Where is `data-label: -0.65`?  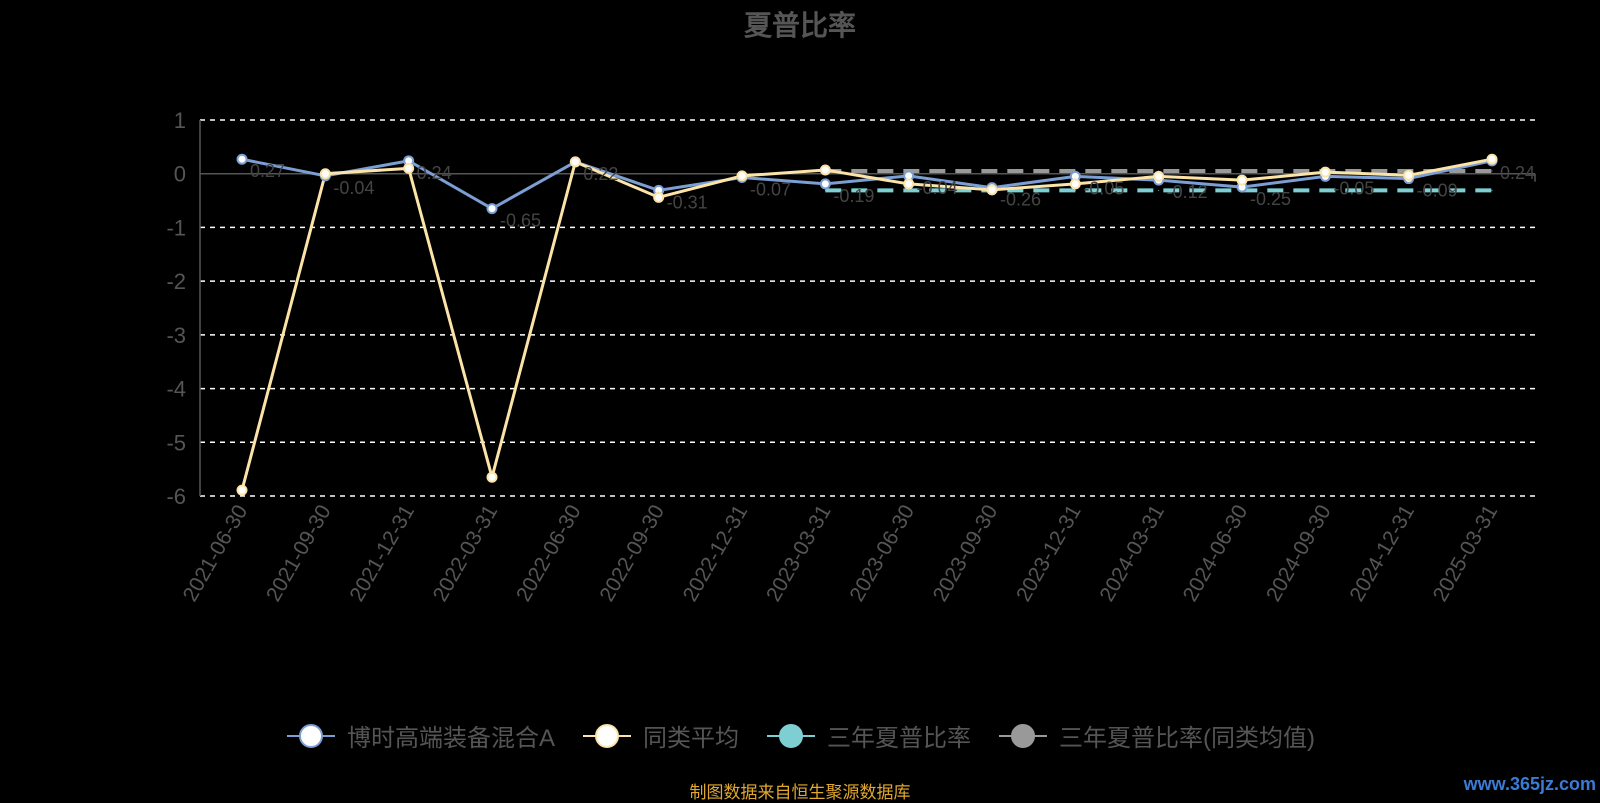
data-label: -0.65 is located at coordinates (520, 221).